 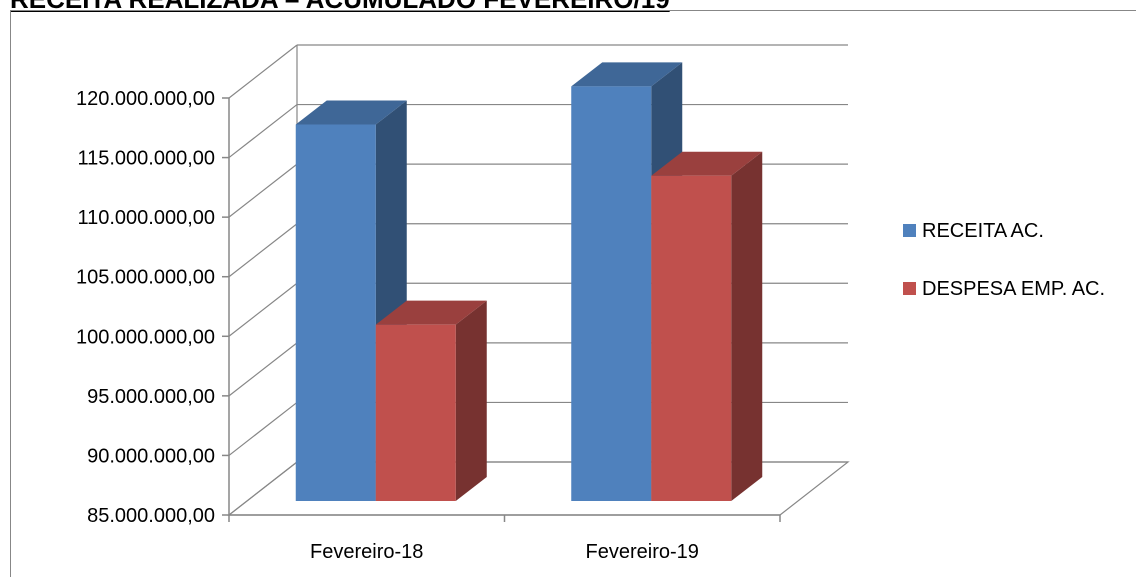 What do you see at coordinates (366, 552) in the screenshot?
I see `x-tick-label: Fevereiro-18` at bounding box center [366, 552].